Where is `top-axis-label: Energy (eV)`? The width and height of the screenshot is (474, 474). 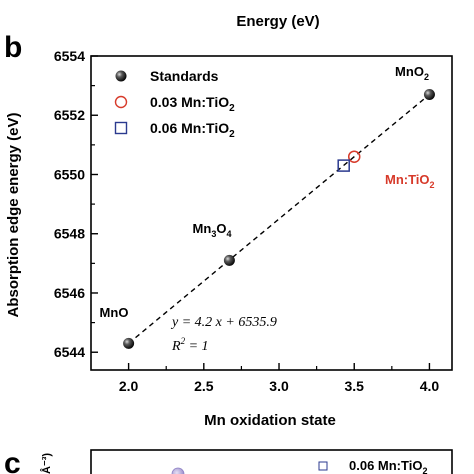
top-axis-label: Energy (eV) is located at coordinates (277, 21).